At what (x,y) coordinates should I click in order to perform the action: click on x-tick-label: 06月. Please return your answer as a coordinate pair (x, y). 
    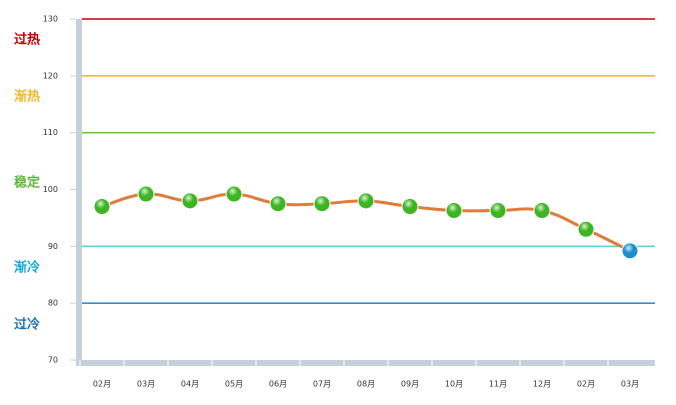
    Looking at the image, I should click on (278, 384).